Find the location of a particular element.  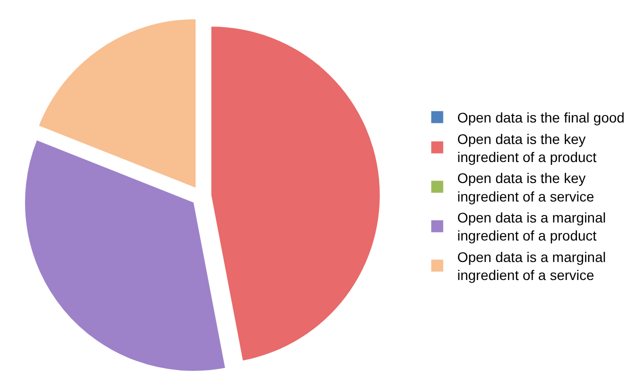

legend-label: Open data is the final good is located at coordinates (541, 118).